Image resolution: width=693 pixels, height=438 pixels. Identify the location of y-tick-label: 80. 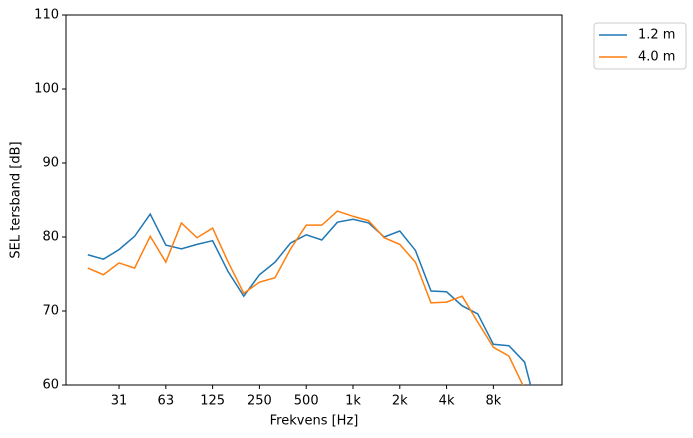
(50, 237).